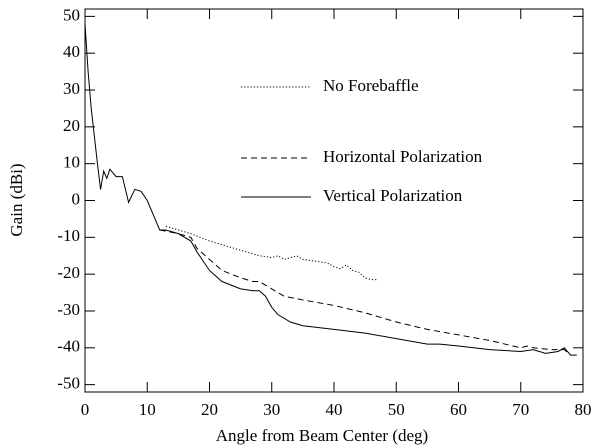  I want to click on y-tick-label: 40, so click(71, 51).